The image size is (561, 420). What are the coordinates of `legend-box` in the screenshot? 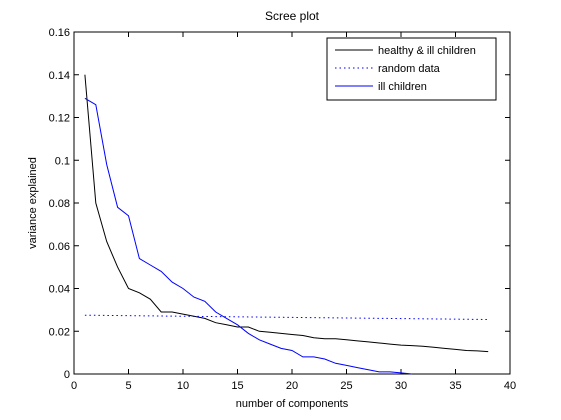 It's located at (411, 69).